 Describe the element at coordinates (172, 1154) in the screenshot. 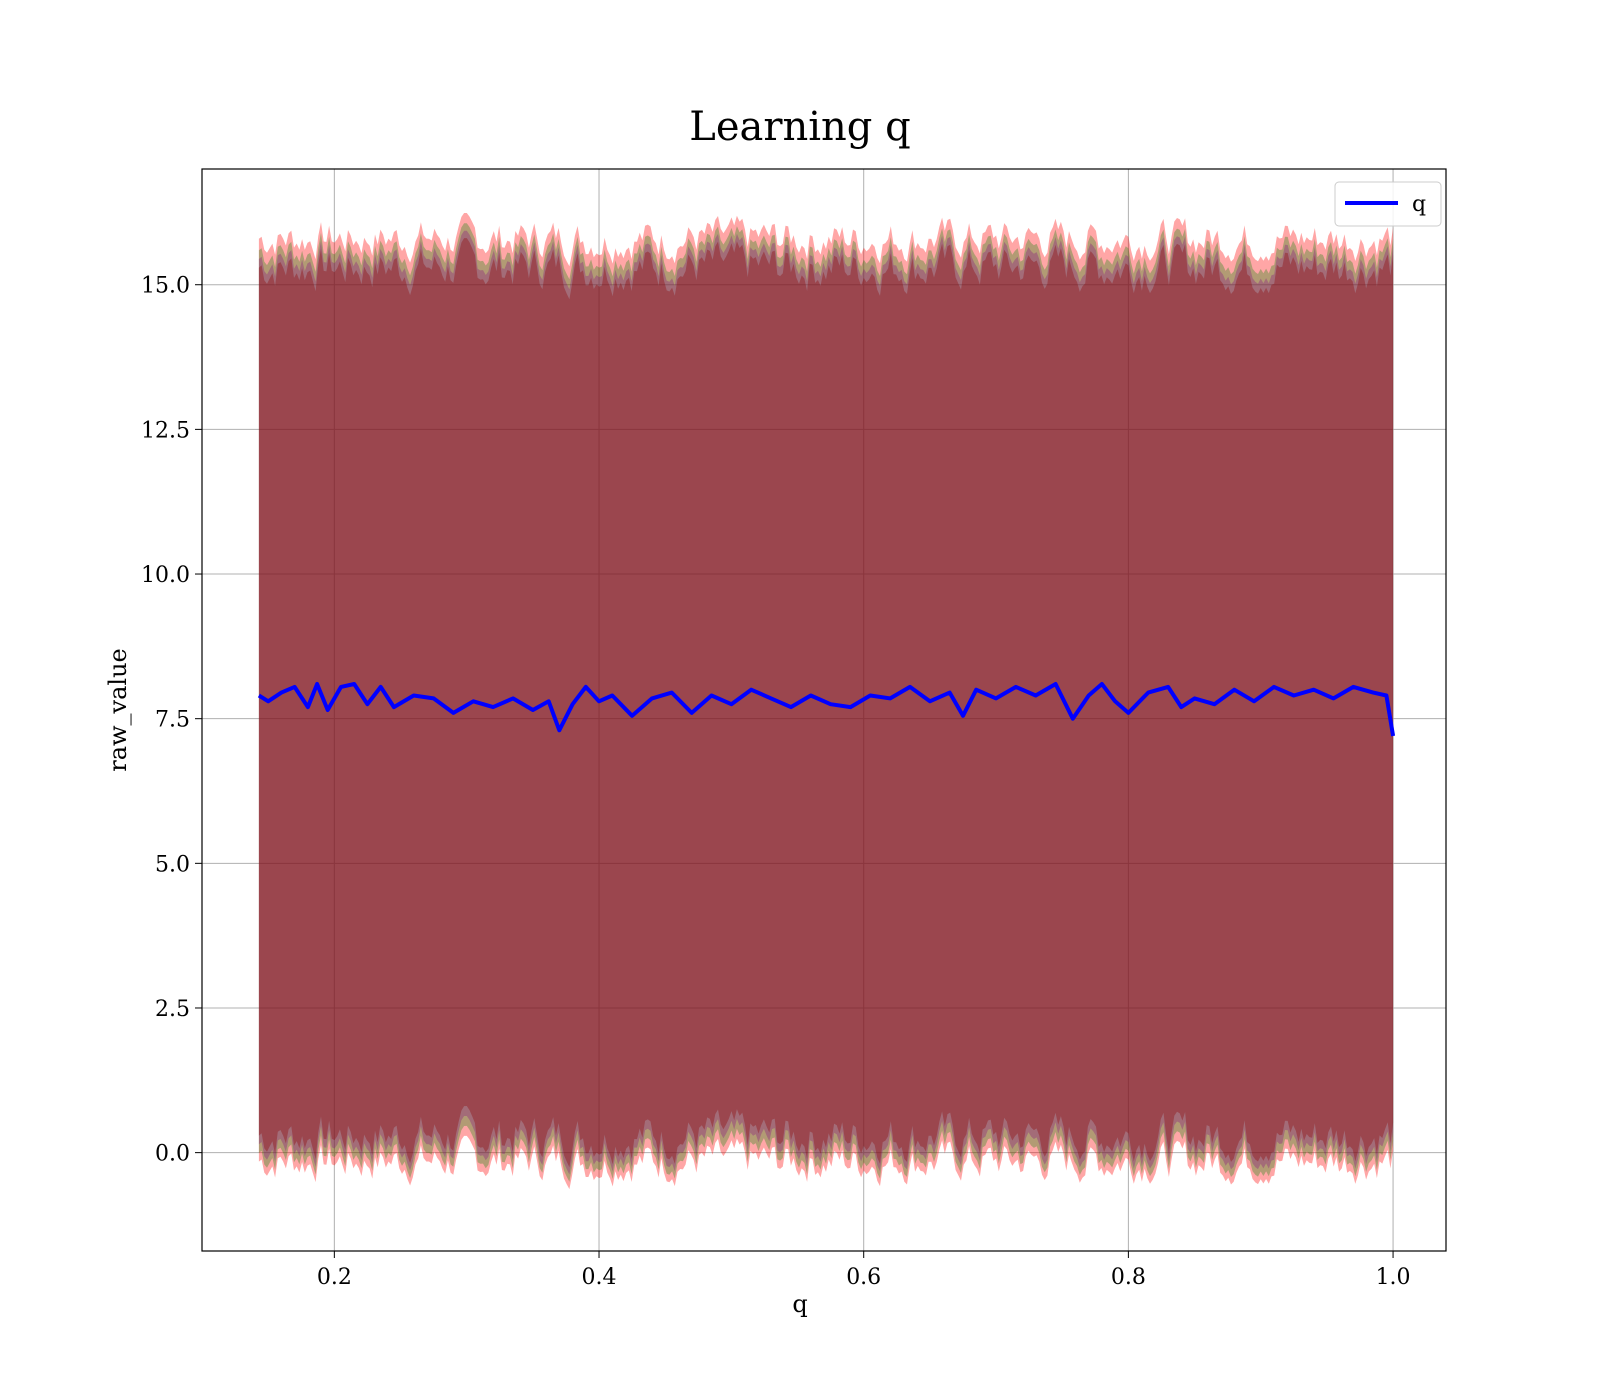

I see `y-tick-label: 0.0` at that location.